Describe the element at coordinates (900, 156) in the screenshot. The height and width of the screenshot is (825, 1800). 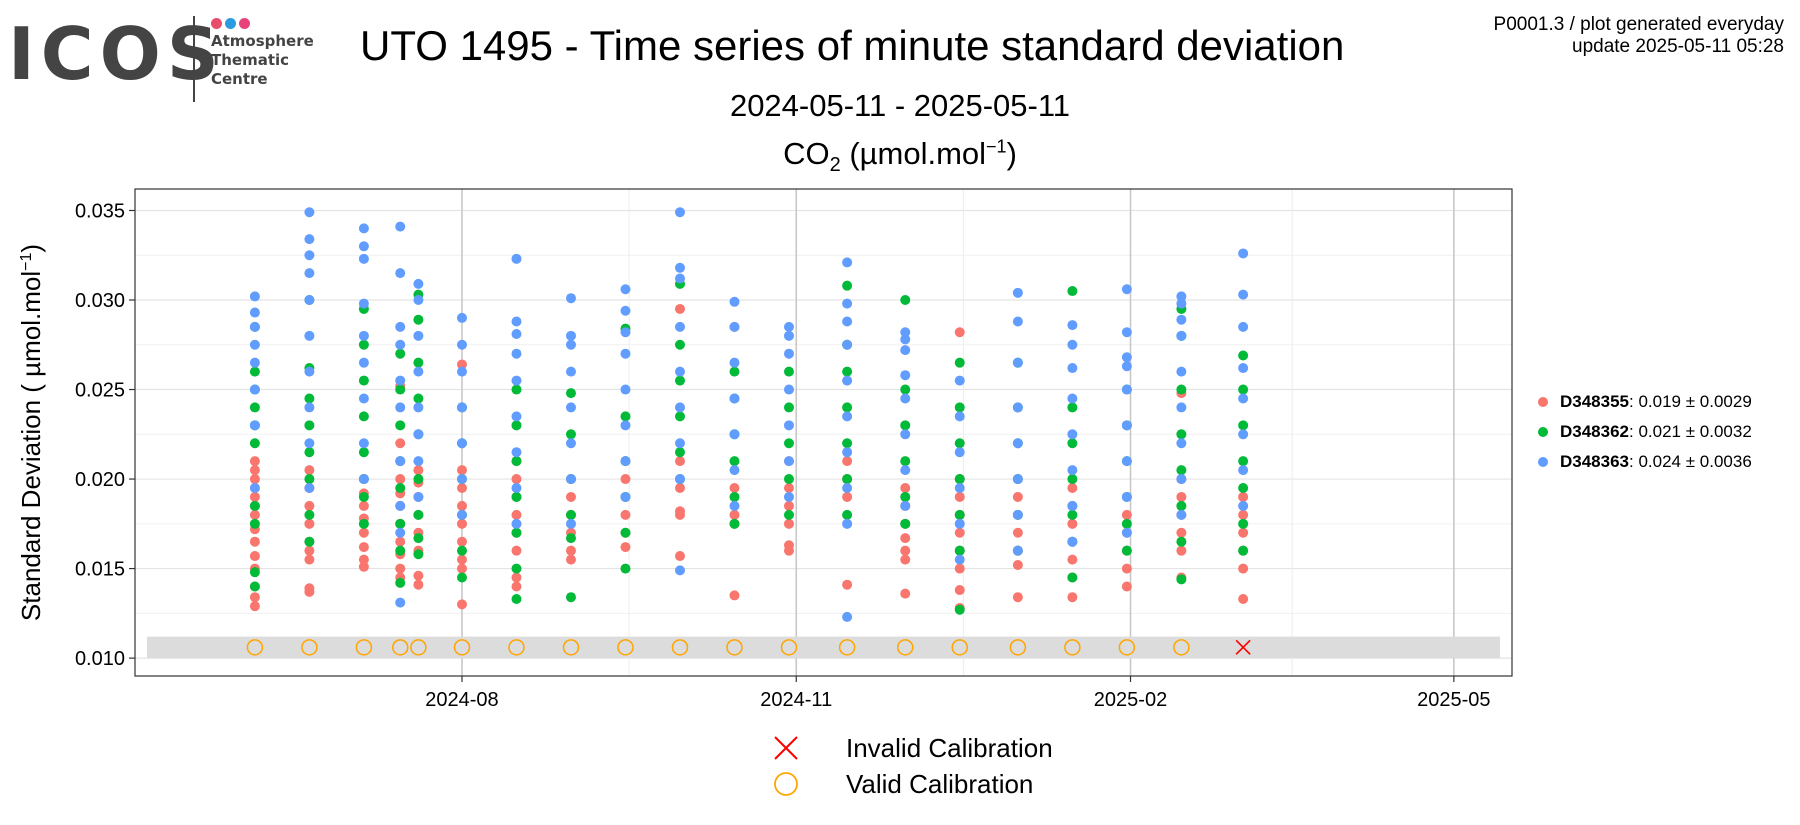
I see `chart-species-heading: CO2 (µmol.mol−1)` at that location.